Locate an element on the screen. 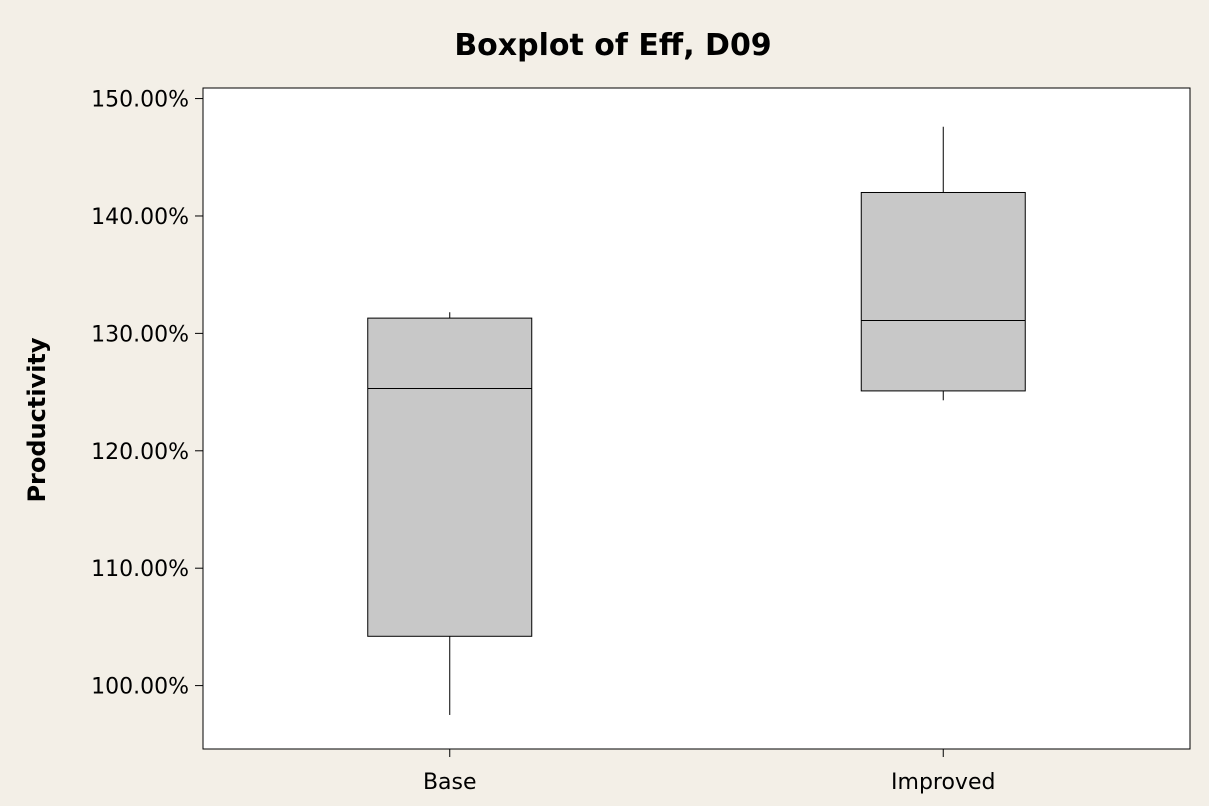 The image size is (1209, 806). y-tick-label: 120.00% is located at coordinates (140, 452).